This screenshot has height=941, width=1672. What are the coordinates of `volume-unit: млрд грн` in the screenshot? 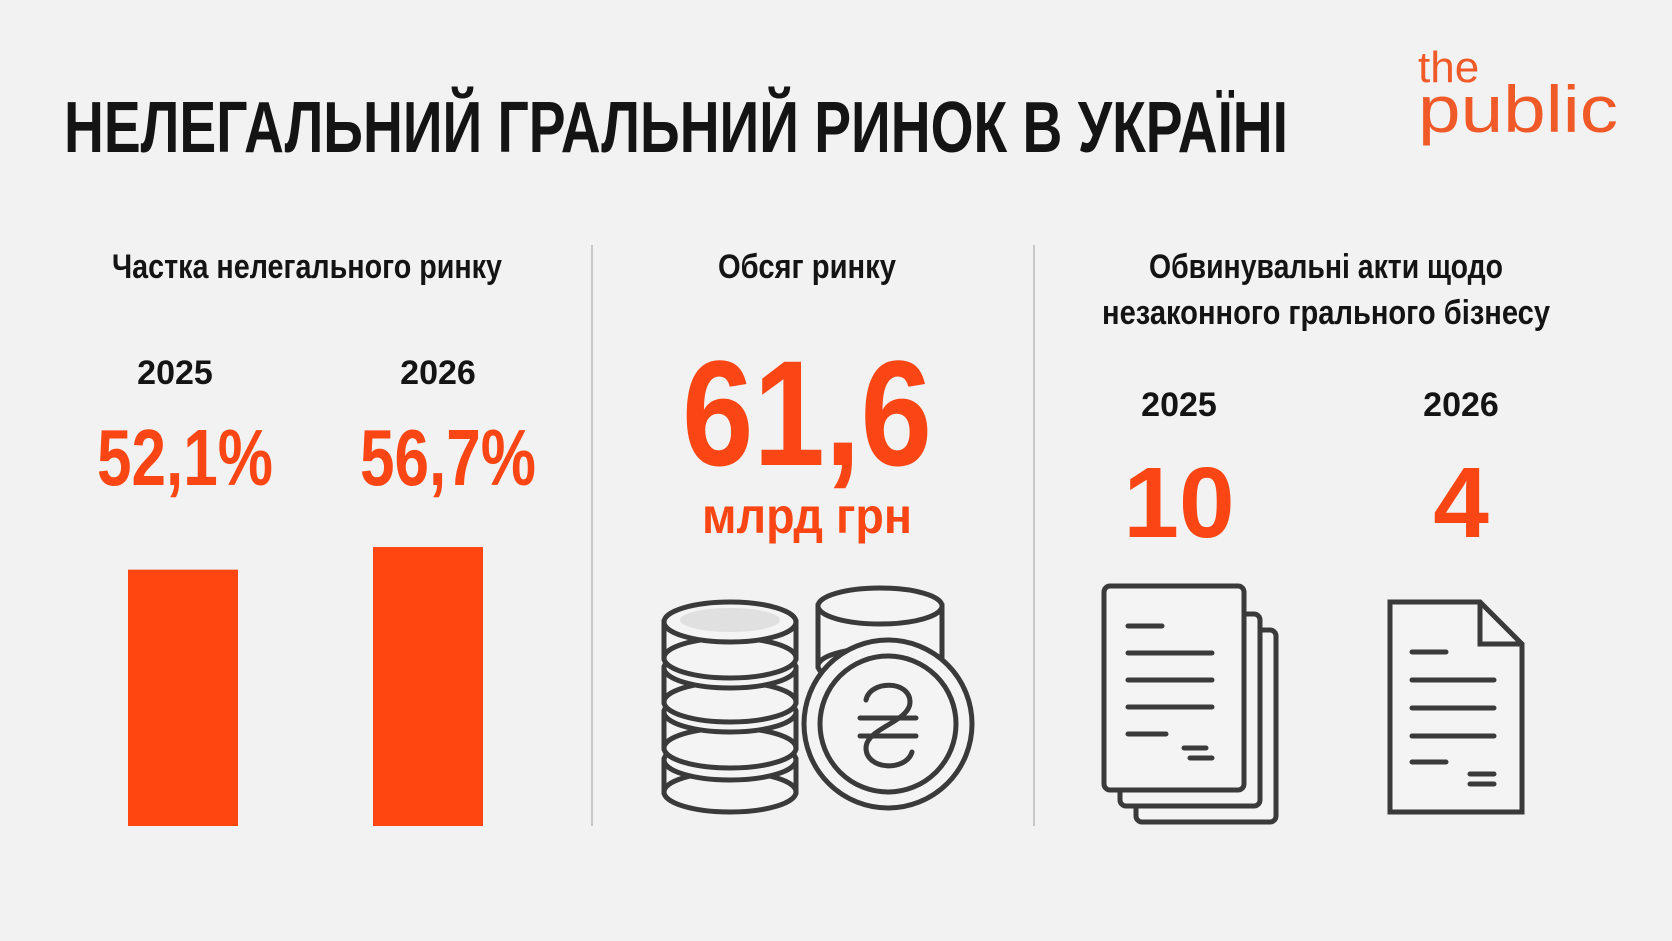 It's located at (807, 516).